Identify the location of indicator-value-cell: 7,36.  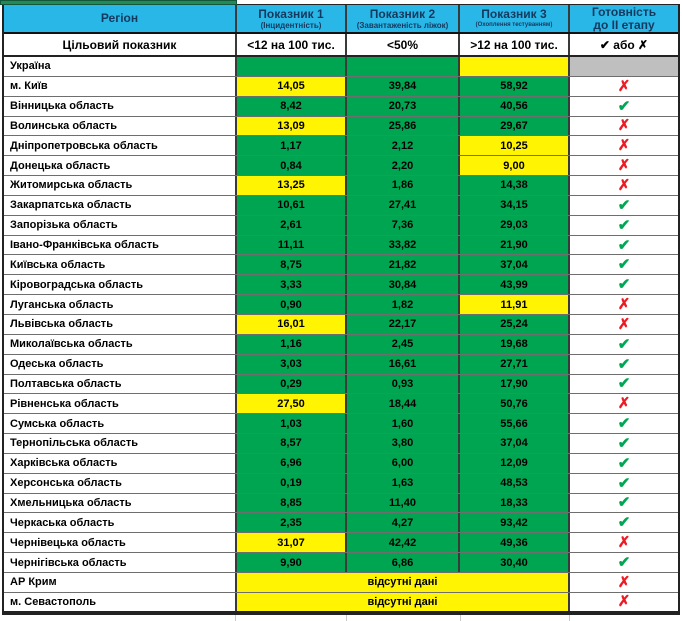
(403, 225).